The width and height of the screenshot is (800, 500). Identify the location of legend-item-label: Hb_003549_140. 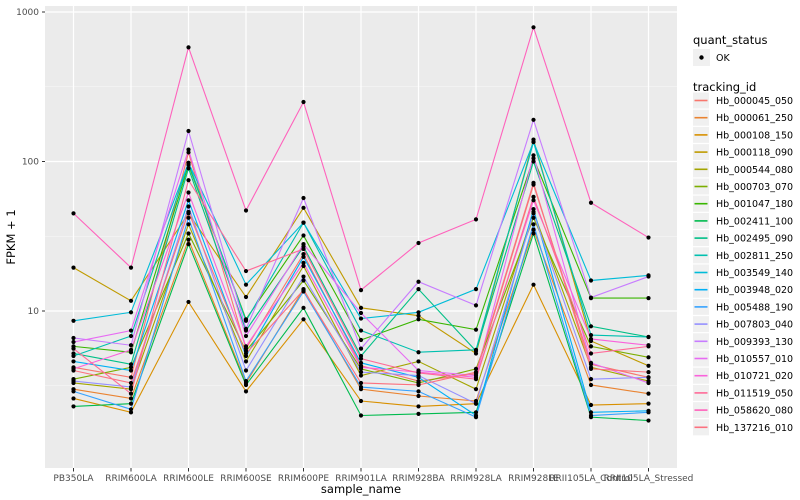
(754, 273).